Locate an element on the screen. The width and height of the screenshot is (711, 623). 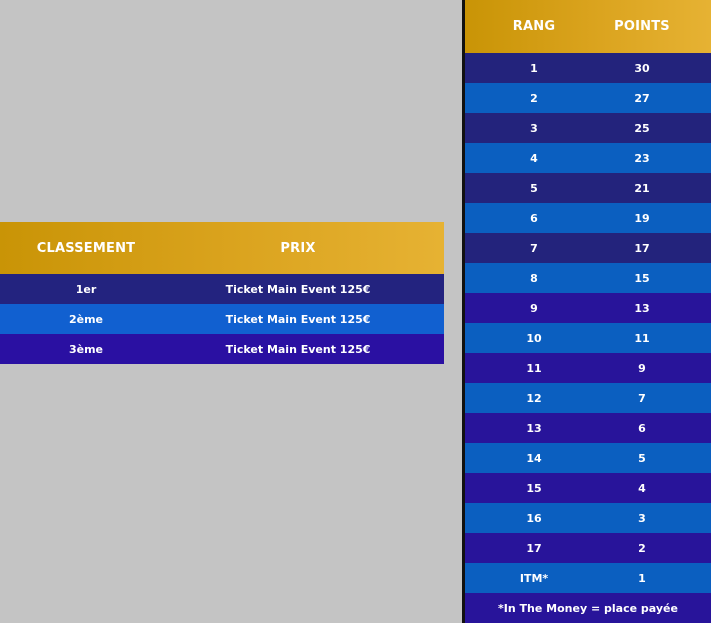
rank-cell: 3 is located at coordinates (534, 128).